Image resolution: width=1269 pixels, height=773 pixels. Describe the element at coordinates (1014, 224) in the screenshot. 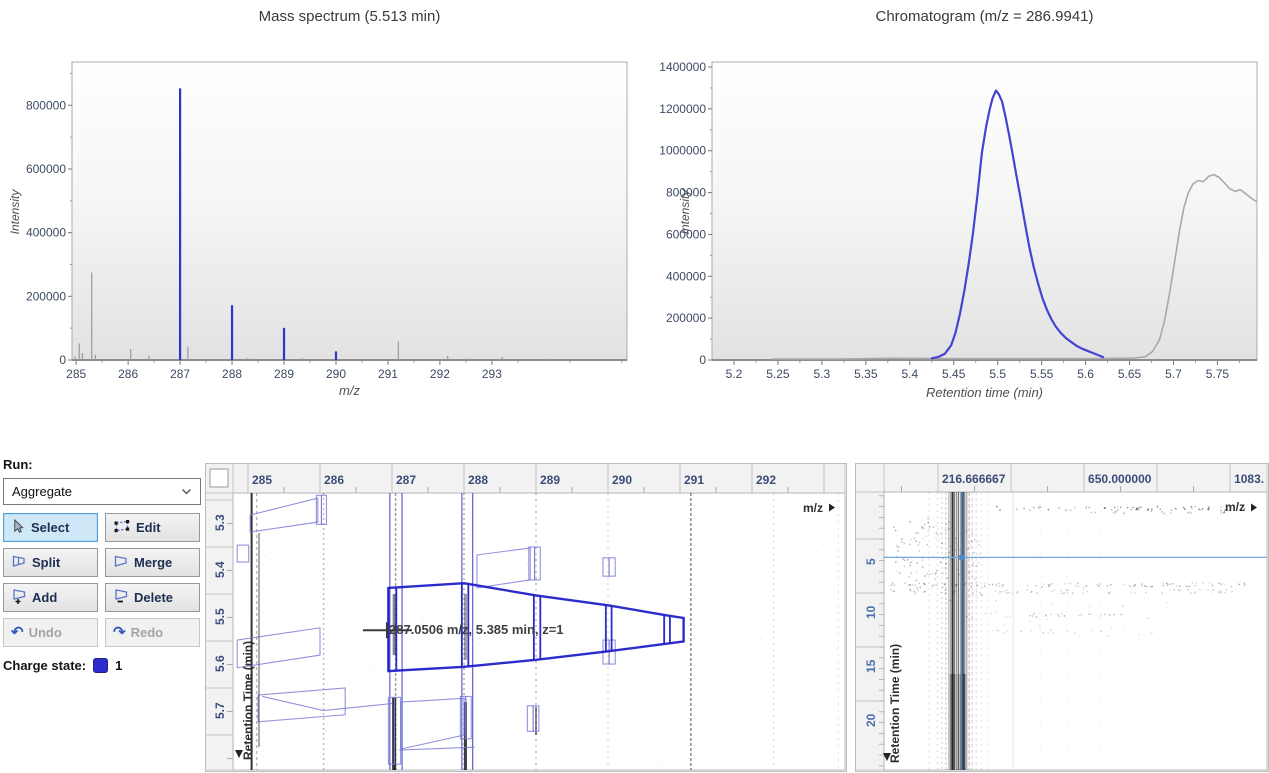

I see `chromatogram-traces` at that location.